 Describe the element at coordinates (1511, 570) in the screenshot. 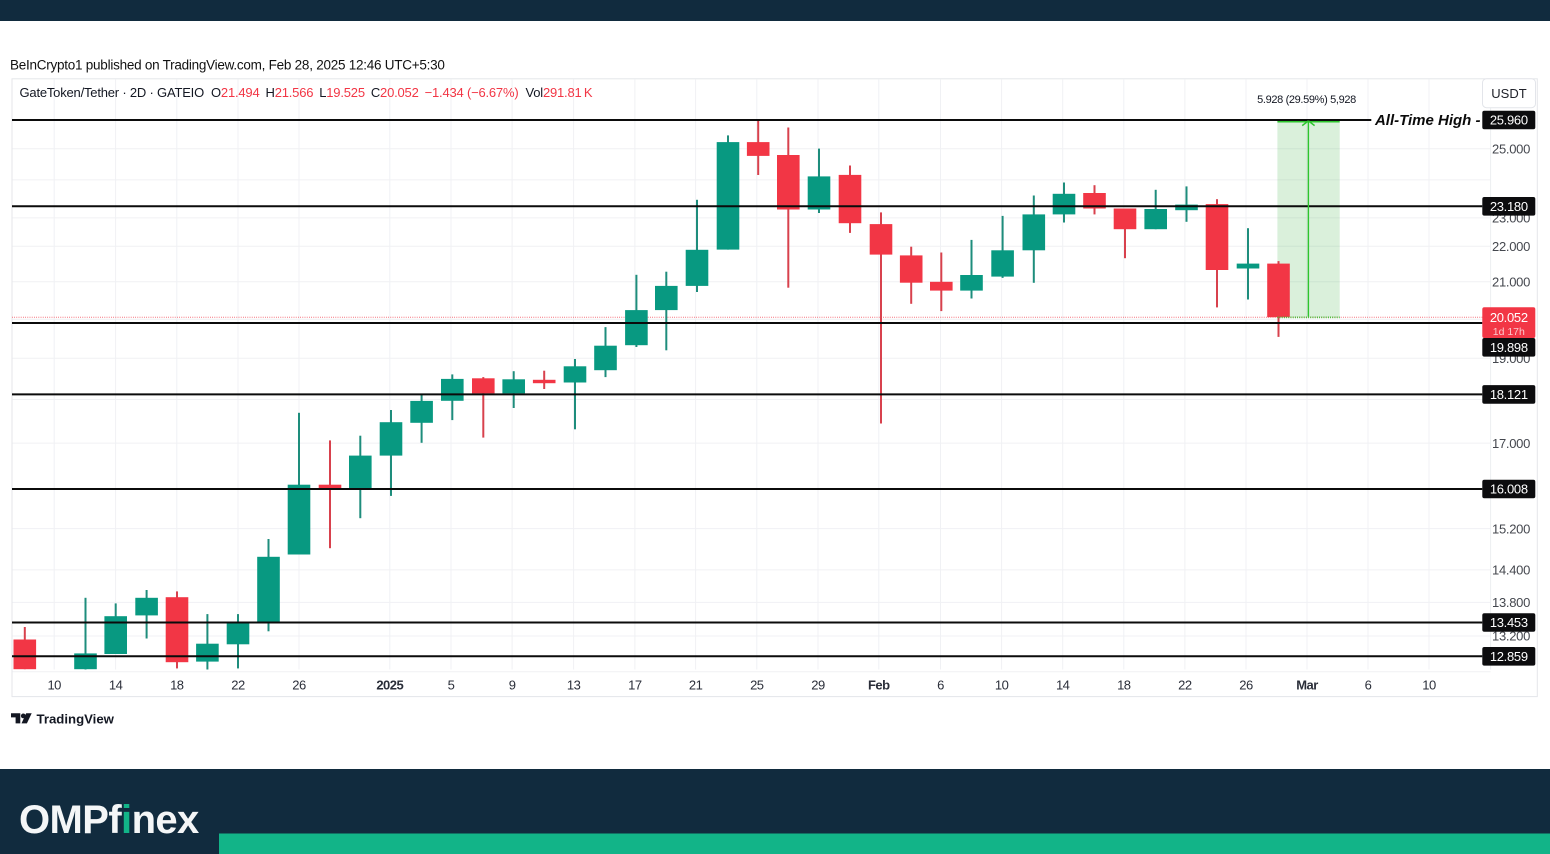

I see `svg-text: 14.400` at that location.